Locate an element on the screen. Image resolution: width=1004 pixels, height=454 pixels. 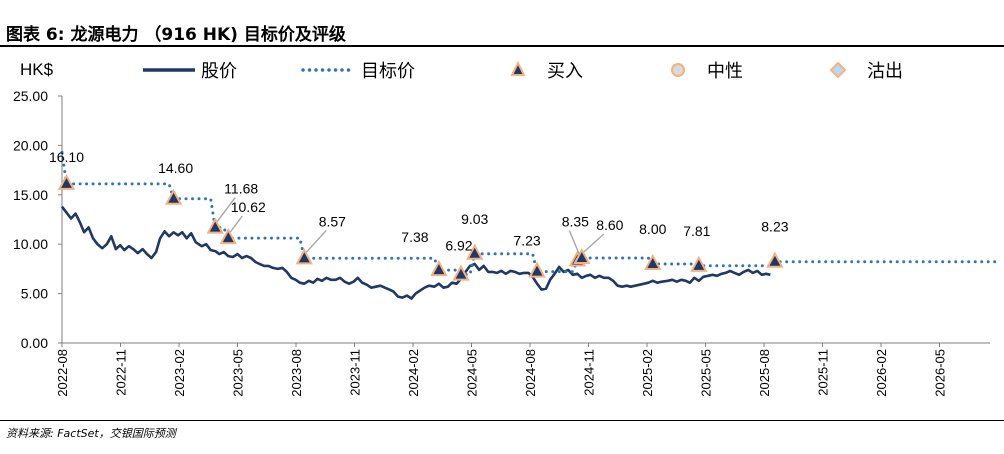
y-tick-label: 25.00 is located at coordinates (30, 96).